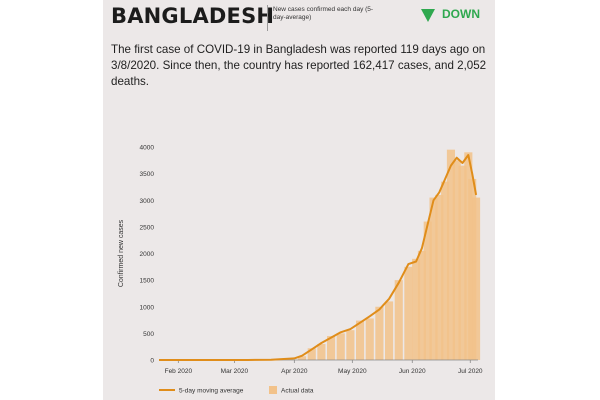 This screenshot has width=600, height=400. What do you see at coordinates (147, 227) in the screenshot?
I see `y-tick-label: 2500` at bounding box center [147, 227].